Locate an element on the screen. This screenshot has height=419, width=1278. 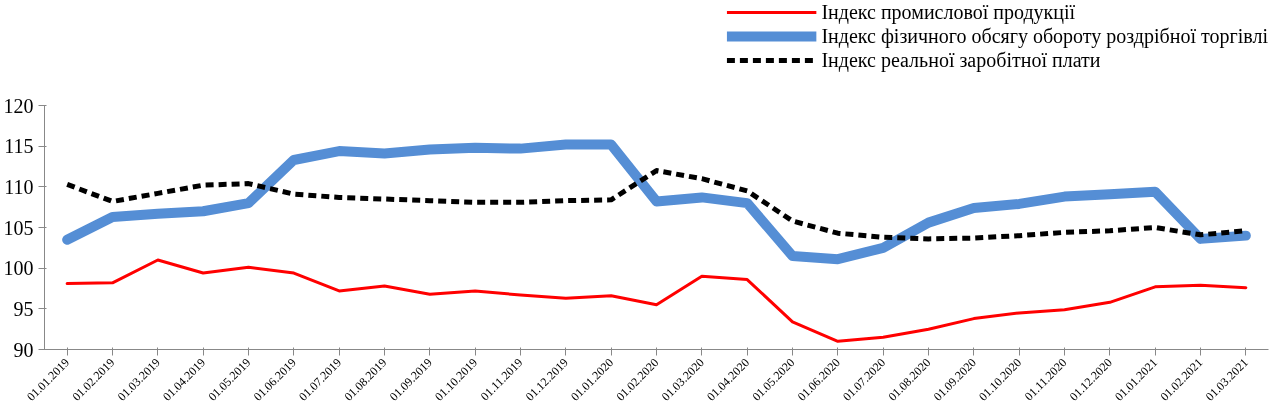
y-tick-label: 100 is located at coordinates (18, 268).